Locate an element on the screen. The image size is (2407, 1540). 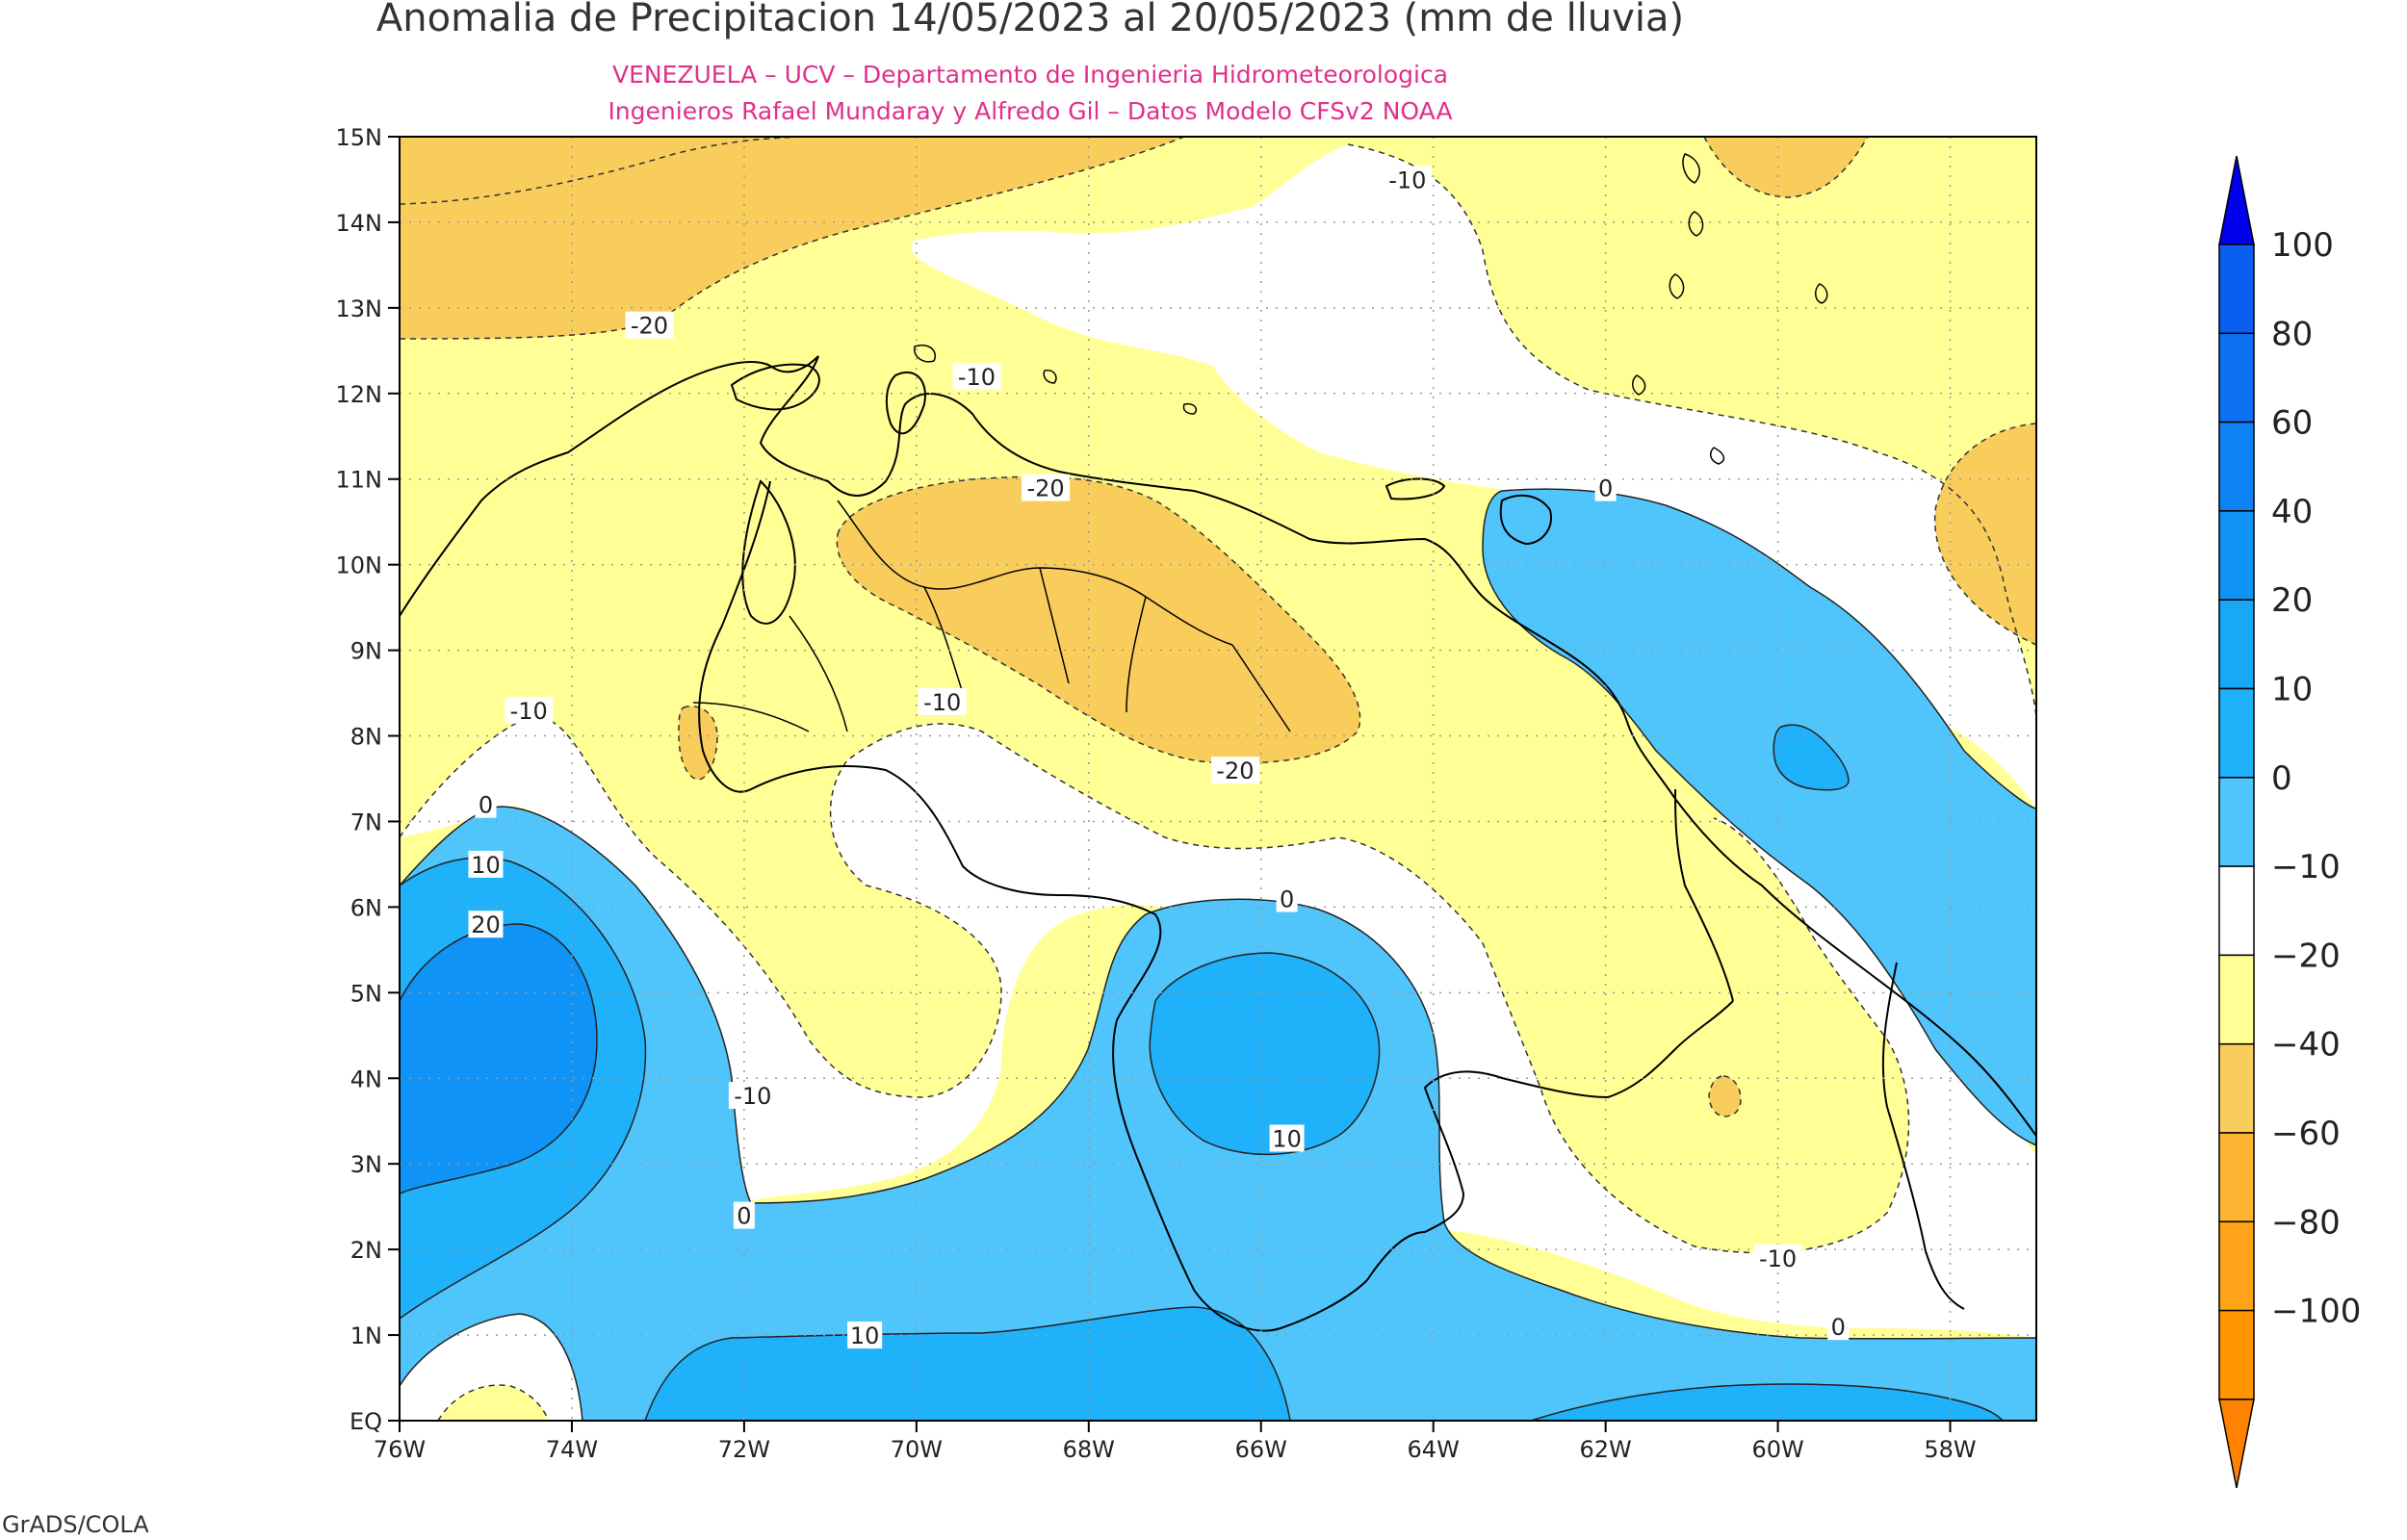
lat-tick-label: 12N is located at coordinates (359, 394).